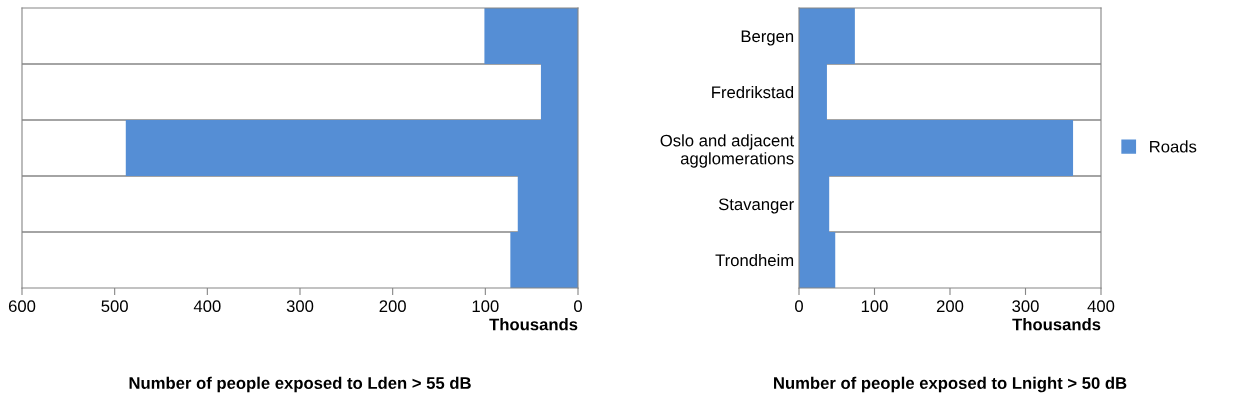 Image resolution: width=1237 pixels, height=400 pixels. Describe the element at coordinates (114, 306) in the screenshot. I see `x-tick-label: 500` at that location.